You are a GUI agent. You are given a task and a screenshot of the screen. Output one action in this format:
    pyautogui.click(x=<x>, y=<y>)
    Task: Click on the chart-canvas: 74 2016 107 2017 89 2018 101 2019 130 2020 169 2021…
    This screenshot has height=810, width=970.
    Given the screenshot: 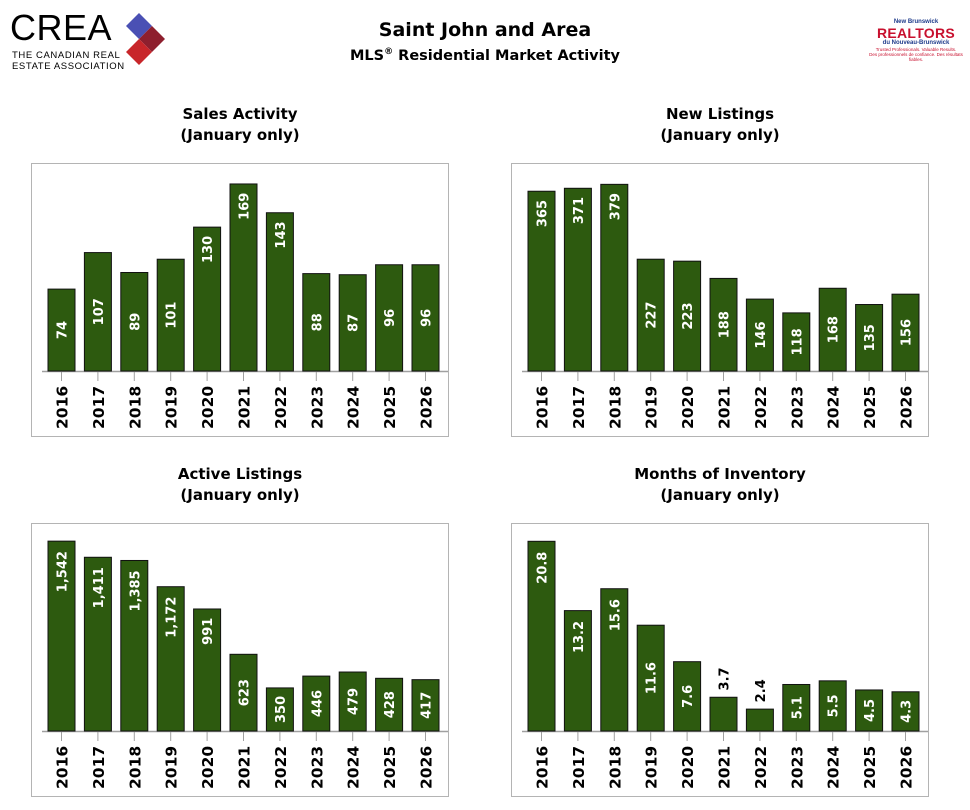 What is the action you would take?
    pyautogui.click(x=245, y=306)
    